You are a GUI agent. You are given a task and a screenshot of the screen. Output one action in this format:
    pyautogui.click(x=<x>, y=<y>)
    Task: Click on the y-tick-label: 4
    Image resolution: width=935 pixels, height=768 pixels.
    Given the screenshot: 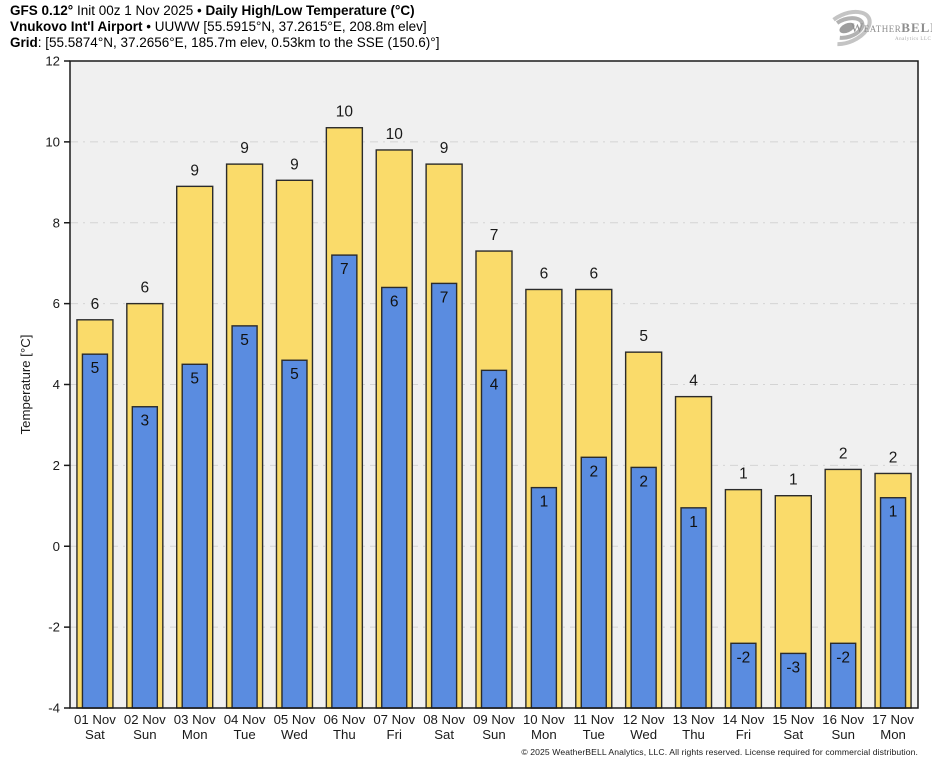 What is the action you would take?
    pyautogui.click(x=56, y=384)
    